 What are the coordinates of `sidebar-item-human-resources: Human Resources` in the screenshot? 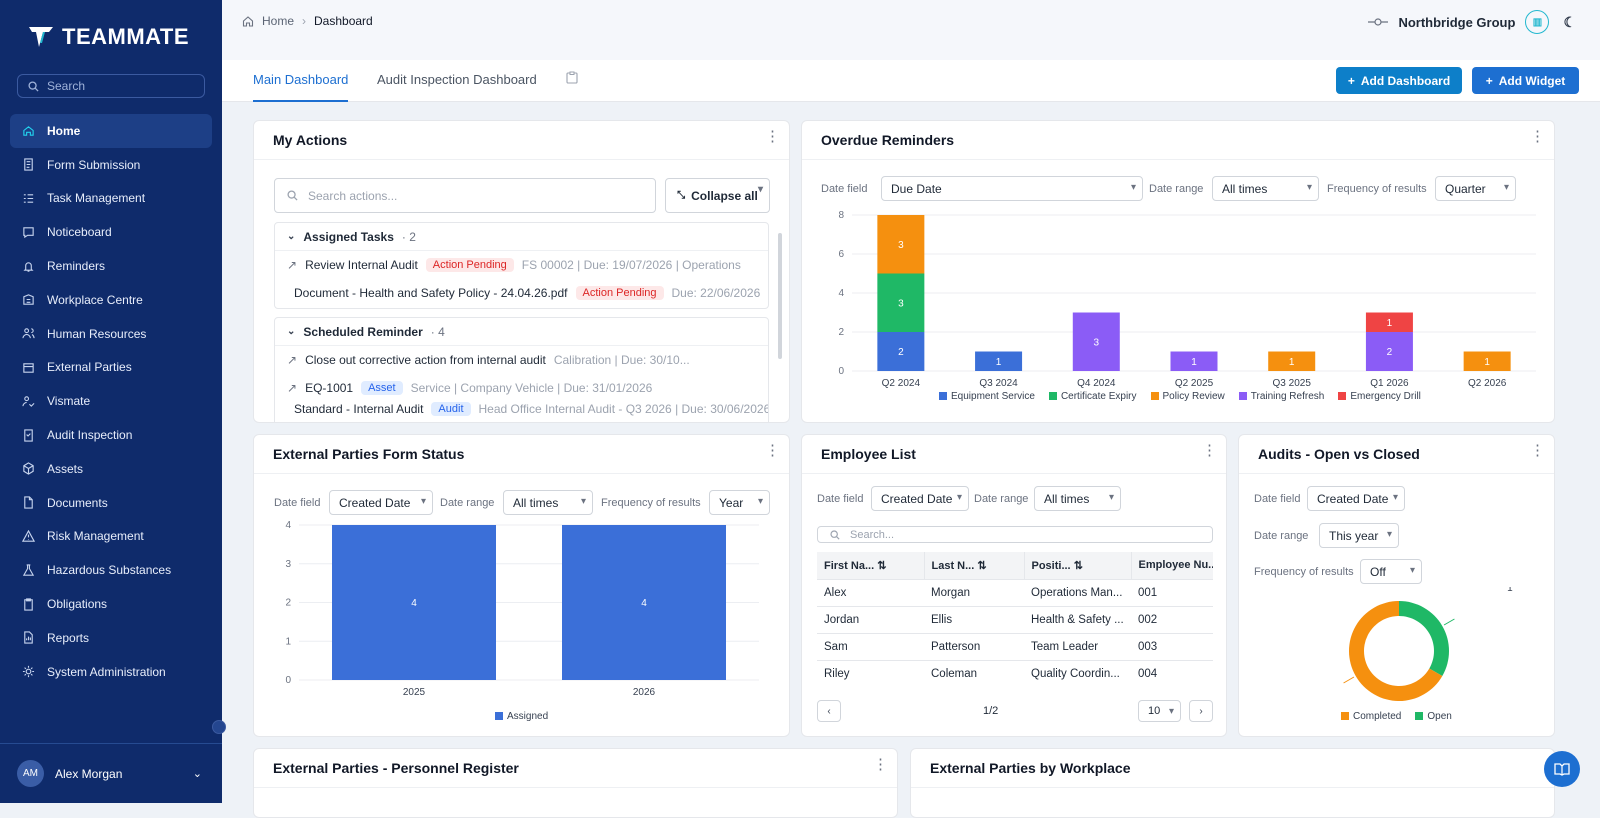 It's located at (111, 334).